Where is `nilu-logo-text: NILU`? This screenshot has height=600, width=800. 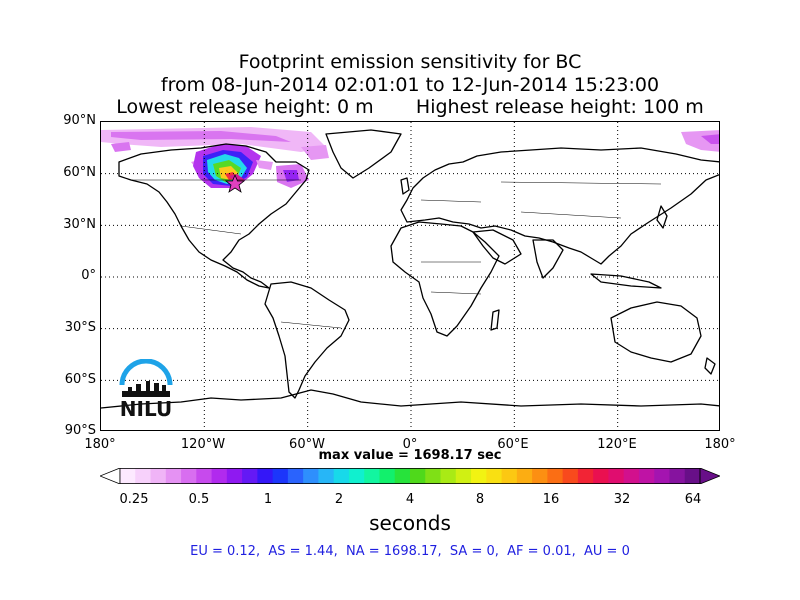
nilu-logo-text: NILU is located at coordinates (146, 409).